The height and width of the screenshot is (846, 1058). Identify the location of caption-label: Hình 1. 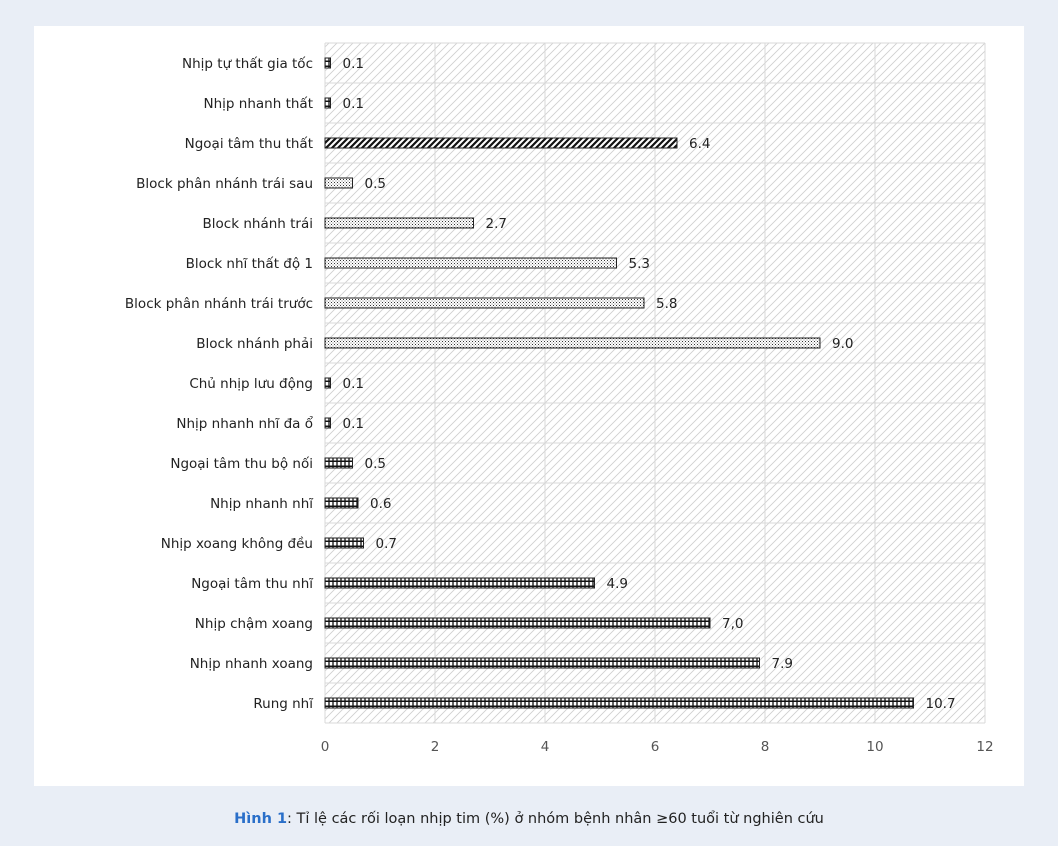
(261, 819).